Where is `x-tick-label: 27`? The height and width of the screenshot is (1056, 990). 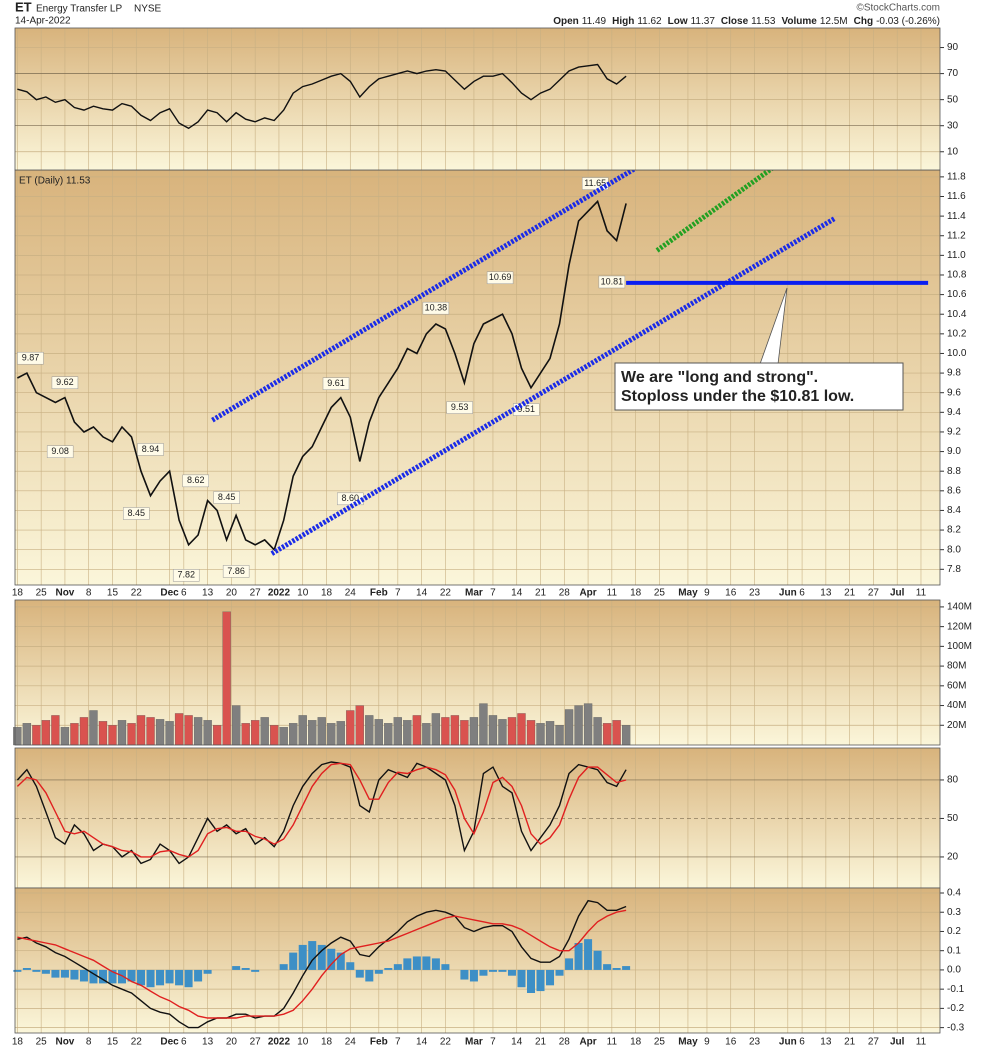 x-tick-label: 27 is located at coordinates (256, 1042).